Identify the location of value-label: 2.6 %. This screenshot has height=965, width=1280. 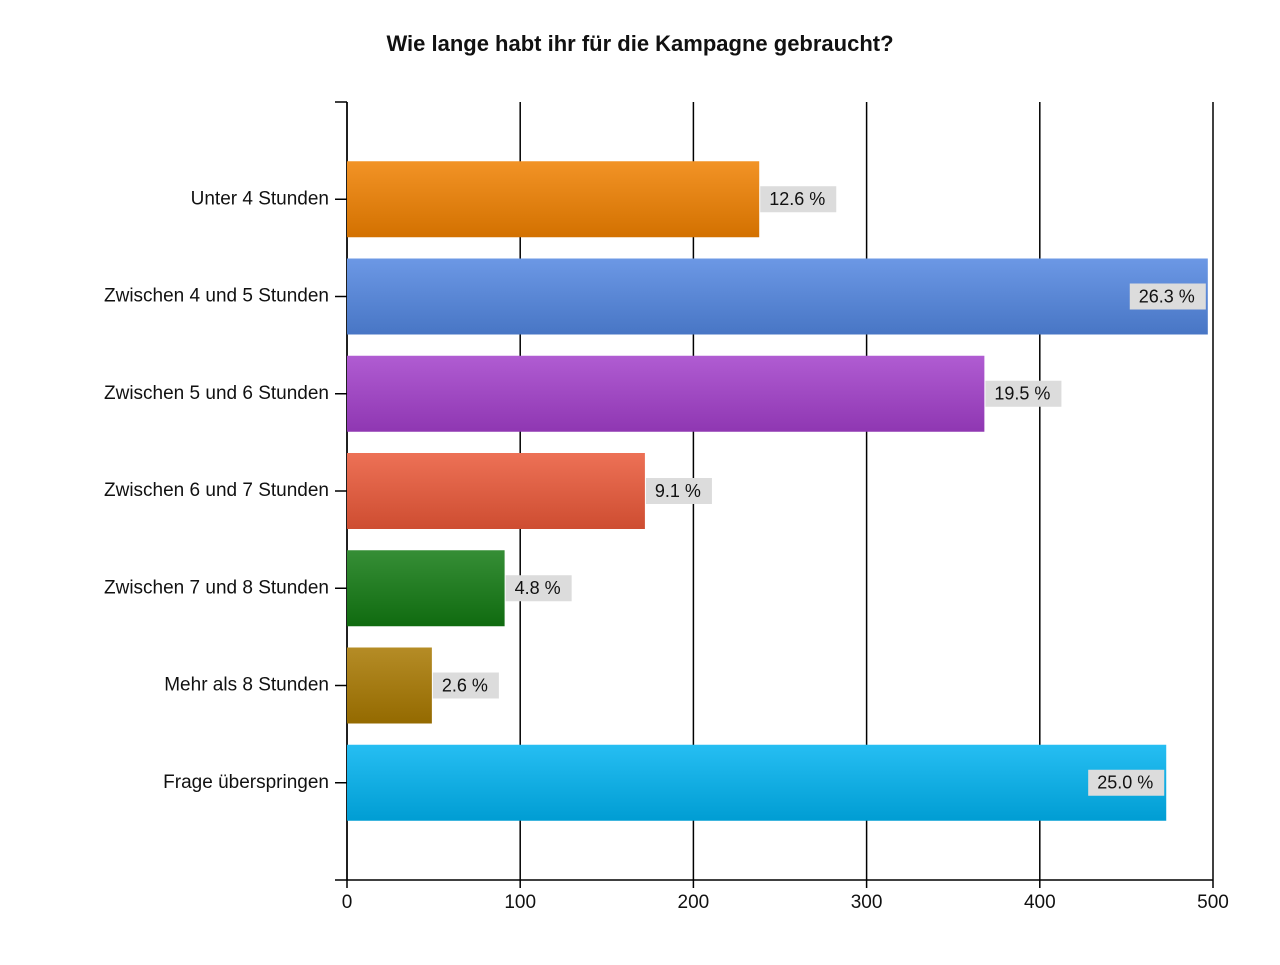
(465, 685).